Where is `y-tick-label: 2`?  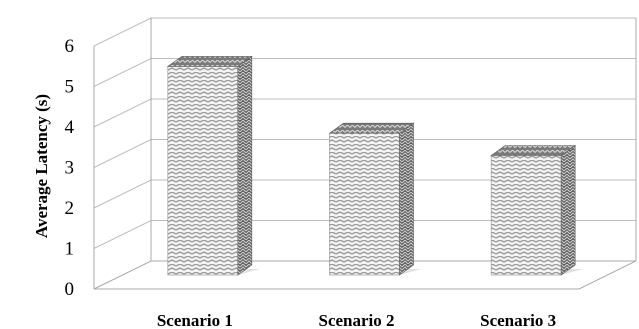
y-tick-label: 2 is located at coordinates (70, 208).